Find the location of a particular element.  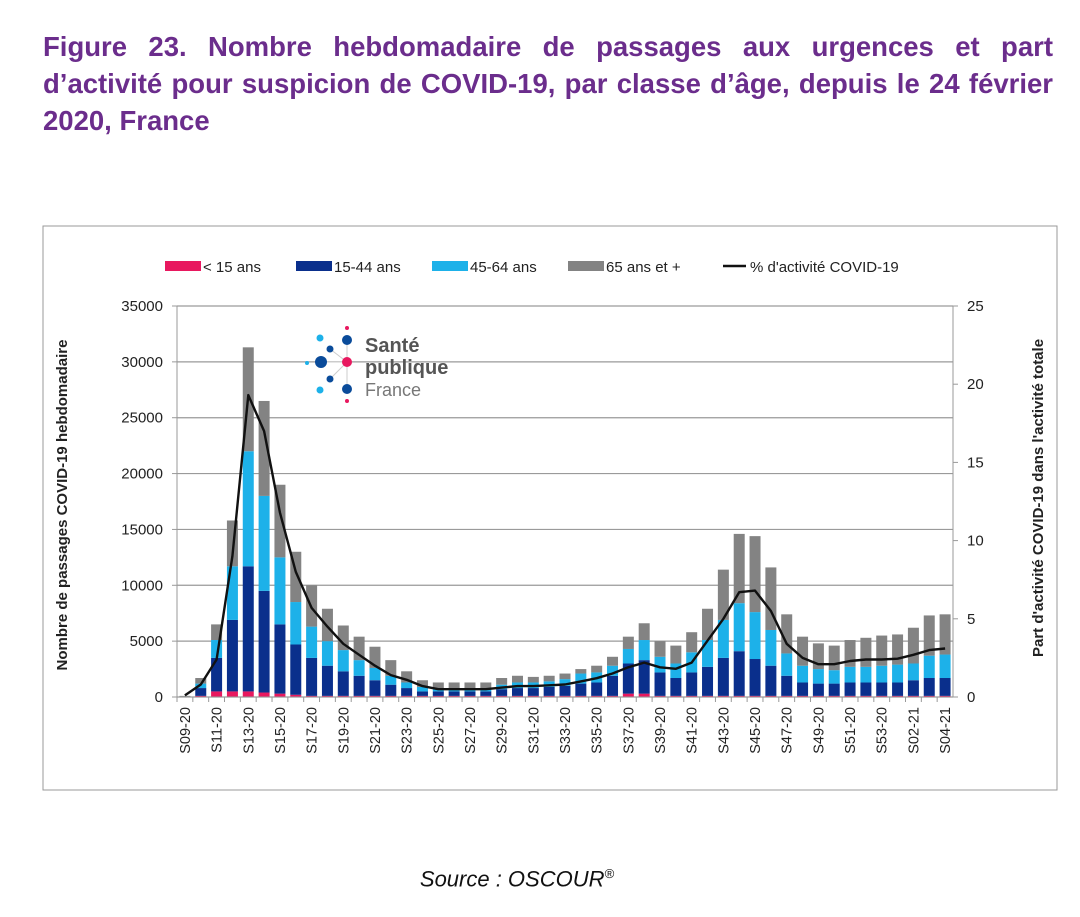

y-tick-label: 25000 is located at coordinates (142, 418).